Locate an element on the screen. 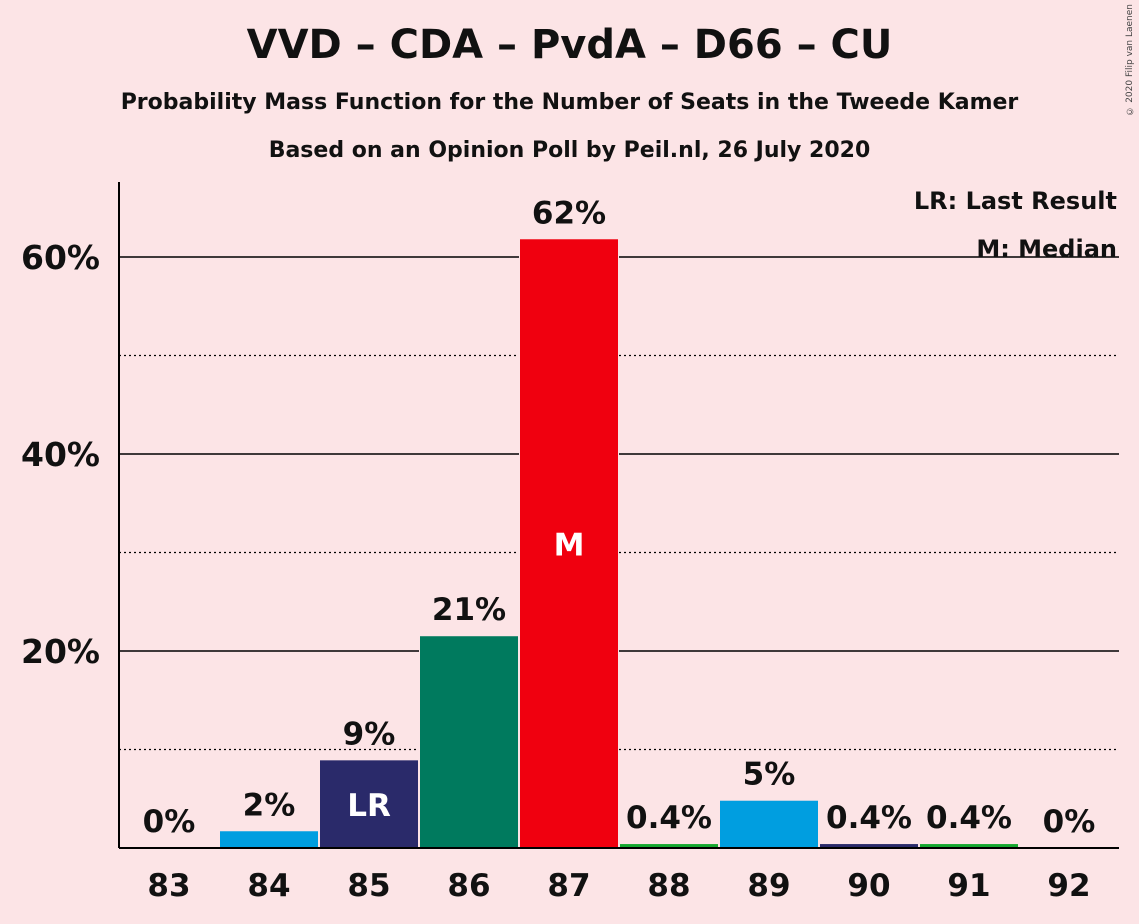 This screenshot has height=924, width=1139. x-tick-86: 86 is located at coordinates (468, 886).